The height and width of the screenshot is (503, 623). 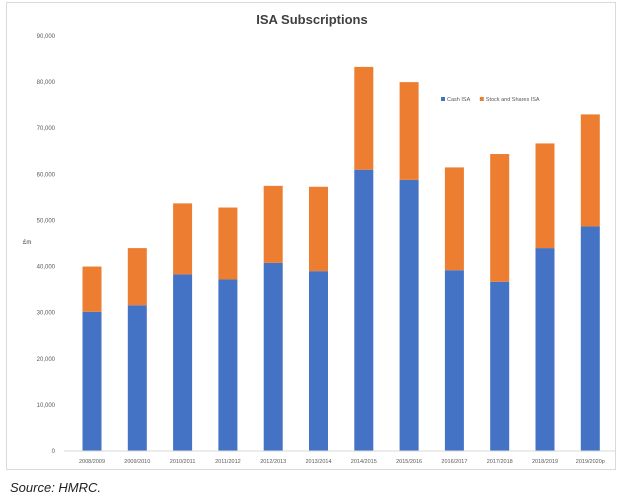 What do you see at coordinates (46, 360) in the screenshot?
I see `y-tick-label: 20,000` at bounding box center [46, 360].